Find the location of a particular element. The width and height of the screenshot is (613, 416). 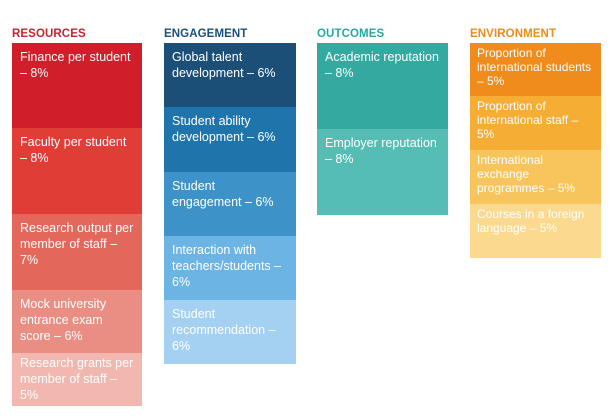

metric-label: Finance per student – 8% is located at coordinates (75, 65).